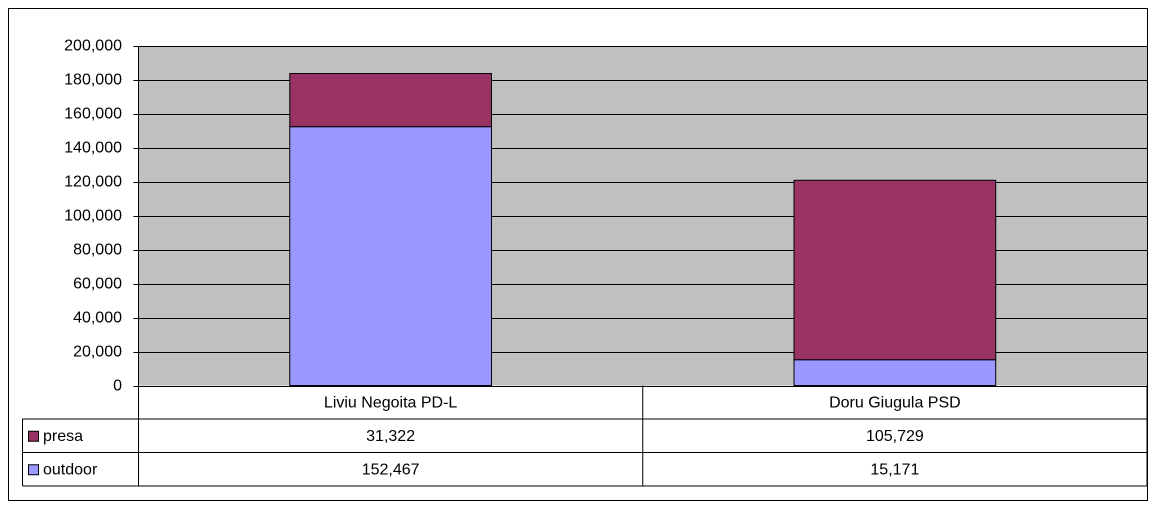  Describe the element at coordinates (93, 216) in the screenshot. I see `y-tick-label: 100,000` at that location.